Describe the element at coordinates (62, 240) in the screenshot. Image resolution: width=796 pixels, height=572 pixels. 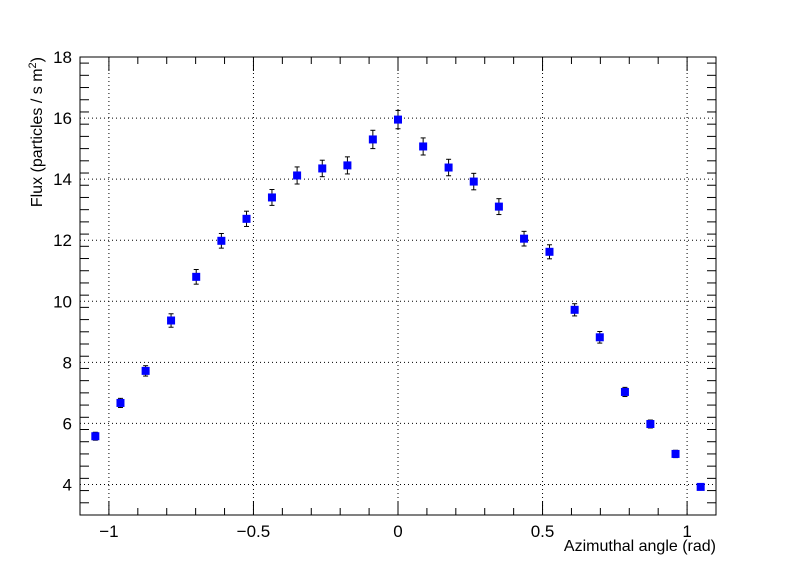
I see `y-tick-label-4: 12` at that location.